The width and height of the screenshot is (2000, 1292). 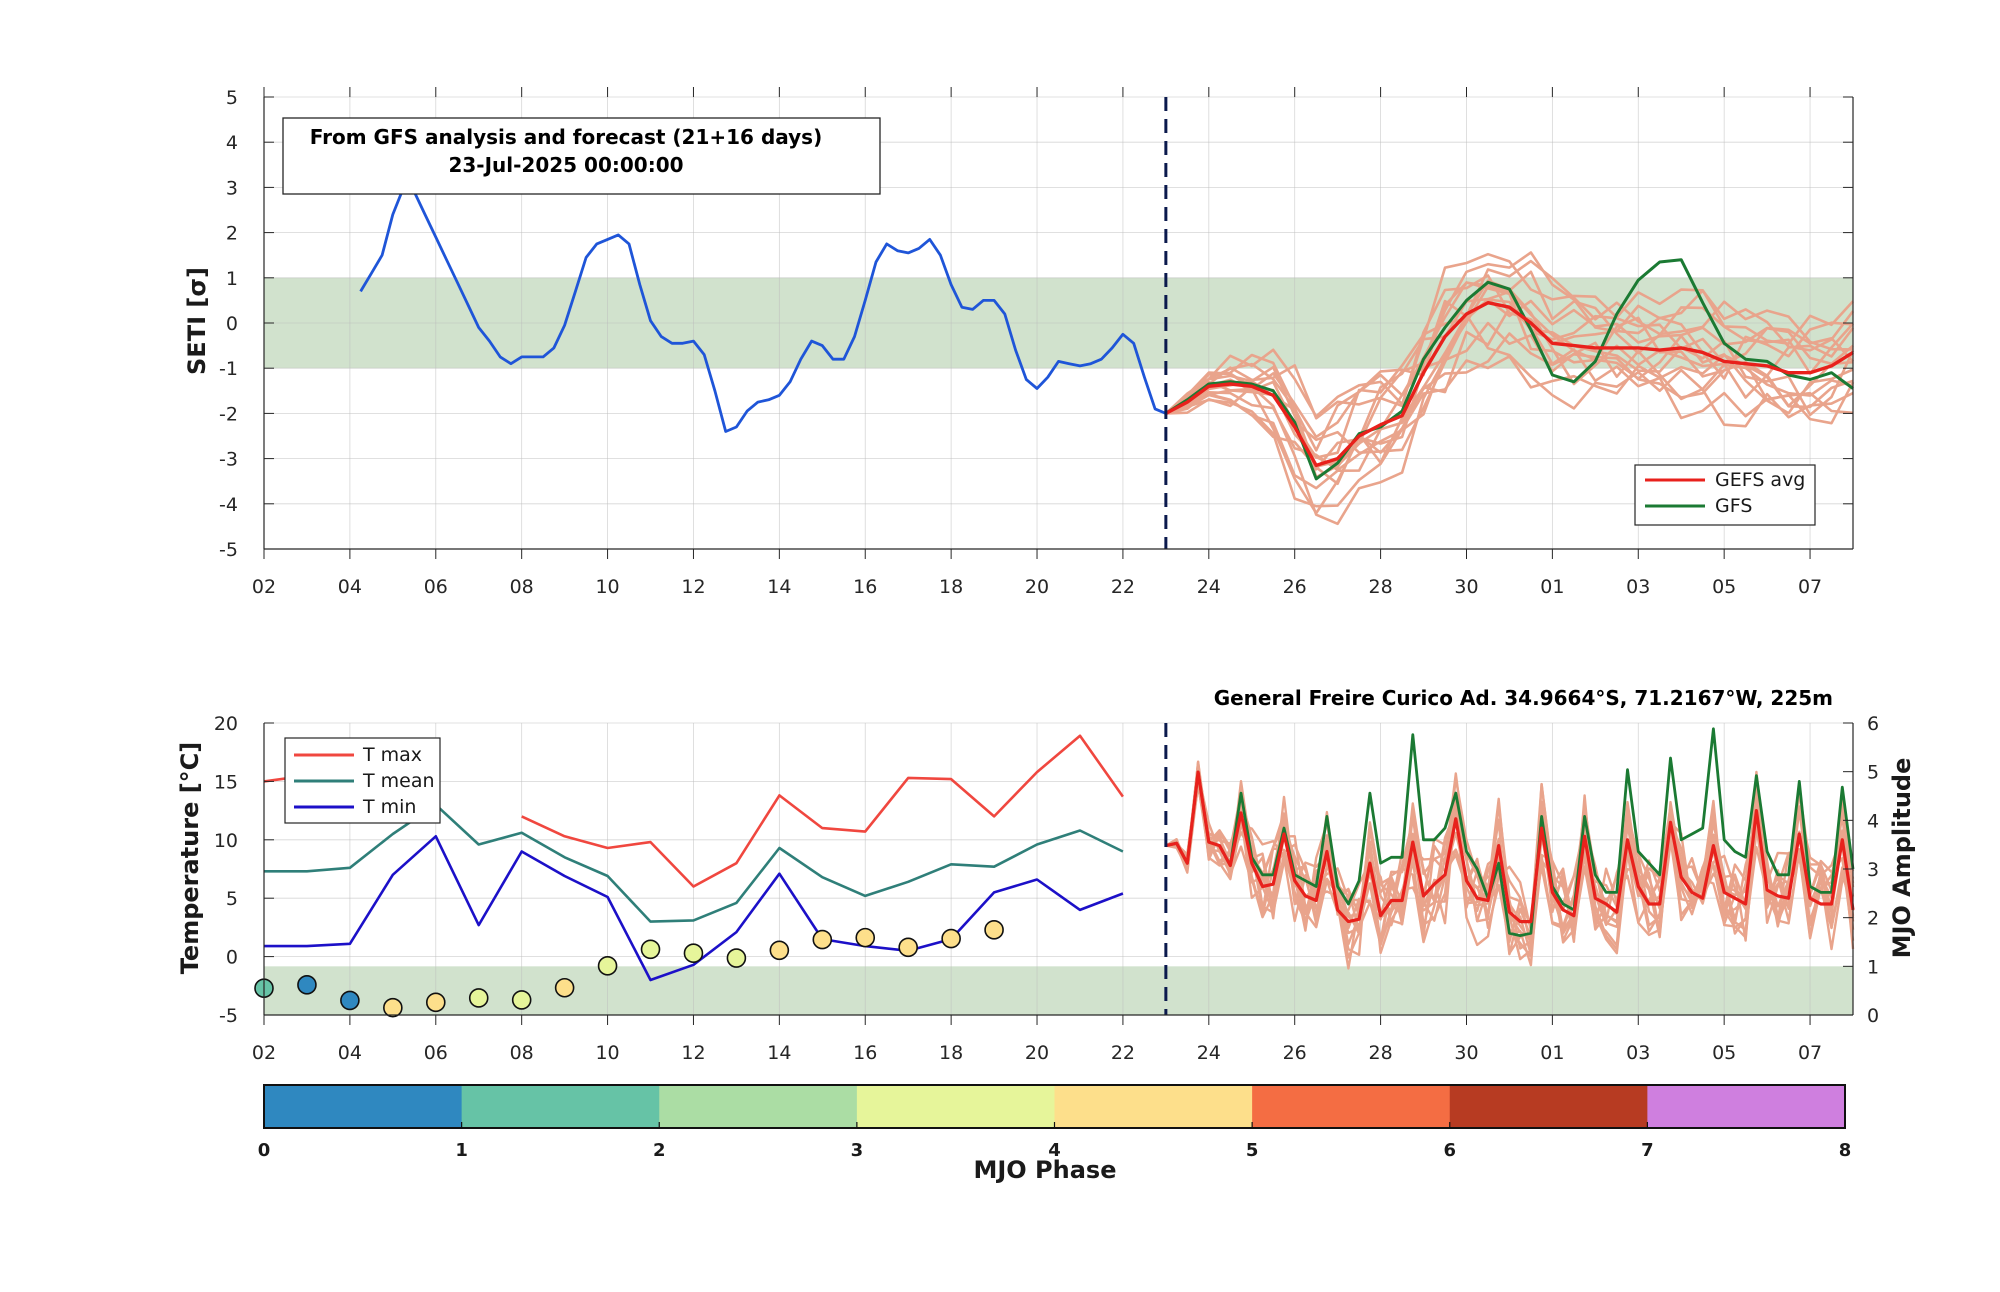 I want to click on seti-y-tick-label: -4, so click(x=228, y=505).